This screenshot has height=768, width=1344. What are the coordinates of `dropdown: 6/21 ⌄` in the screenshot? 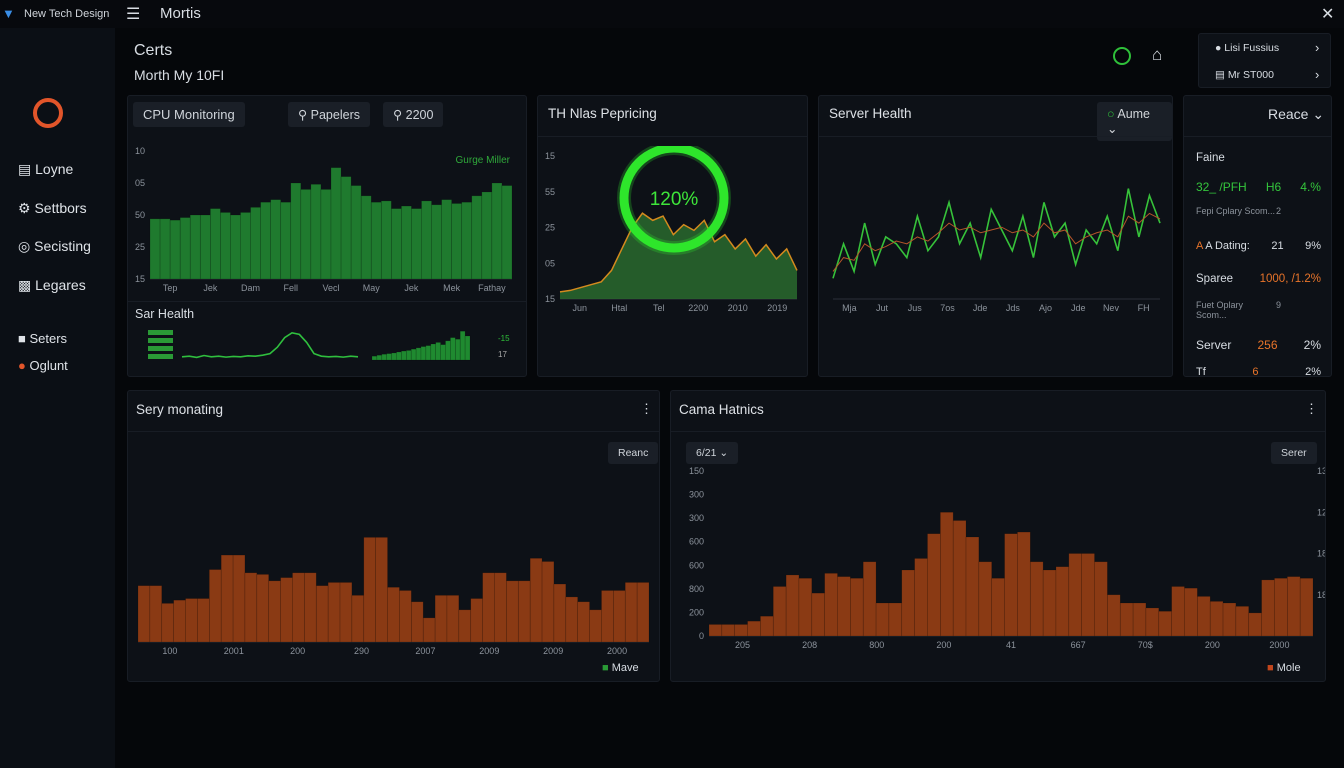 It's located at (712, 453).